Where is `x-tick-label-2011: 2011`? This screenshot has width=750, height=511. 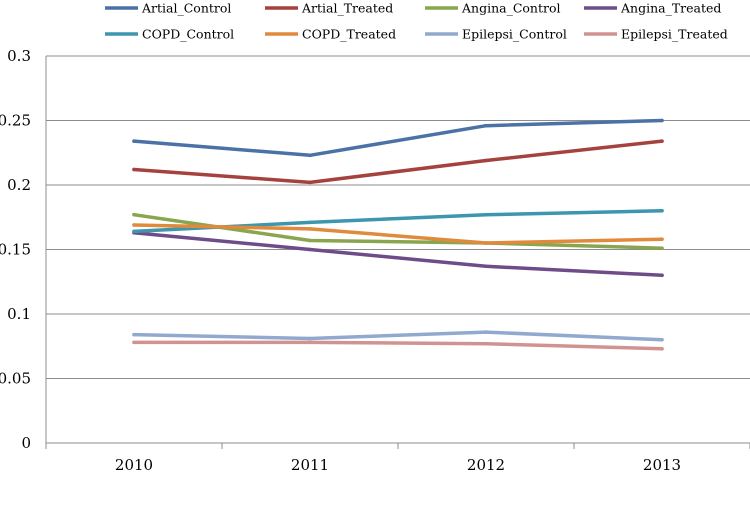
x-tick-label-2011: 2011 is located at coordinates (310, 465).